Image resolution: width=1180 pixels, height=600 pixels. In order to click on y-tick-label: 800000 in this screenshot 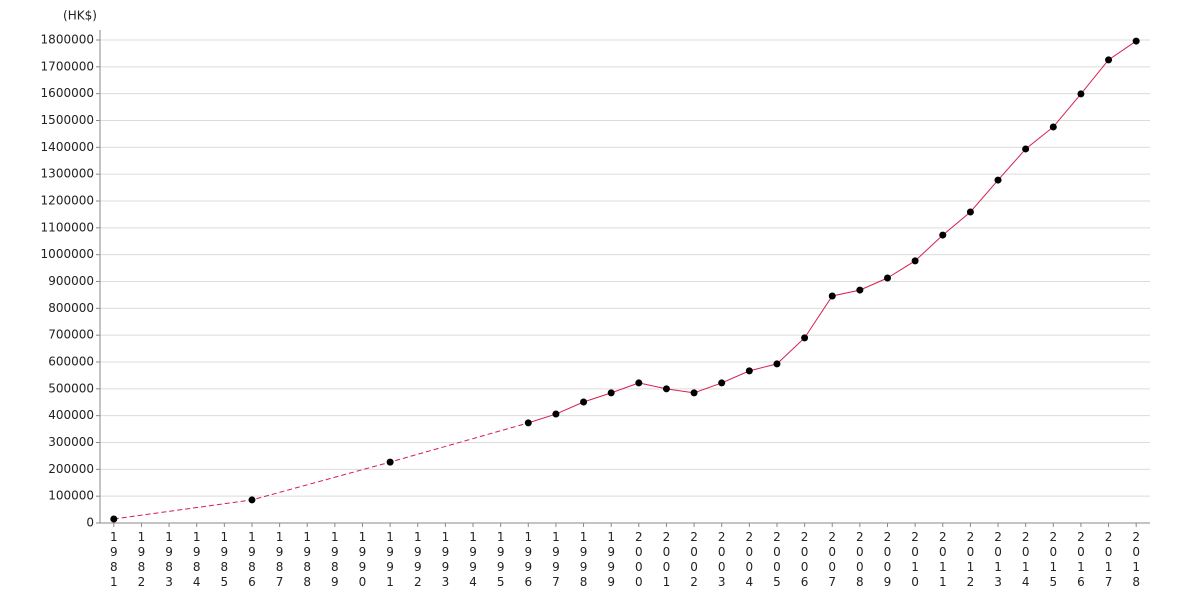, I will do `click(71, 308)`.